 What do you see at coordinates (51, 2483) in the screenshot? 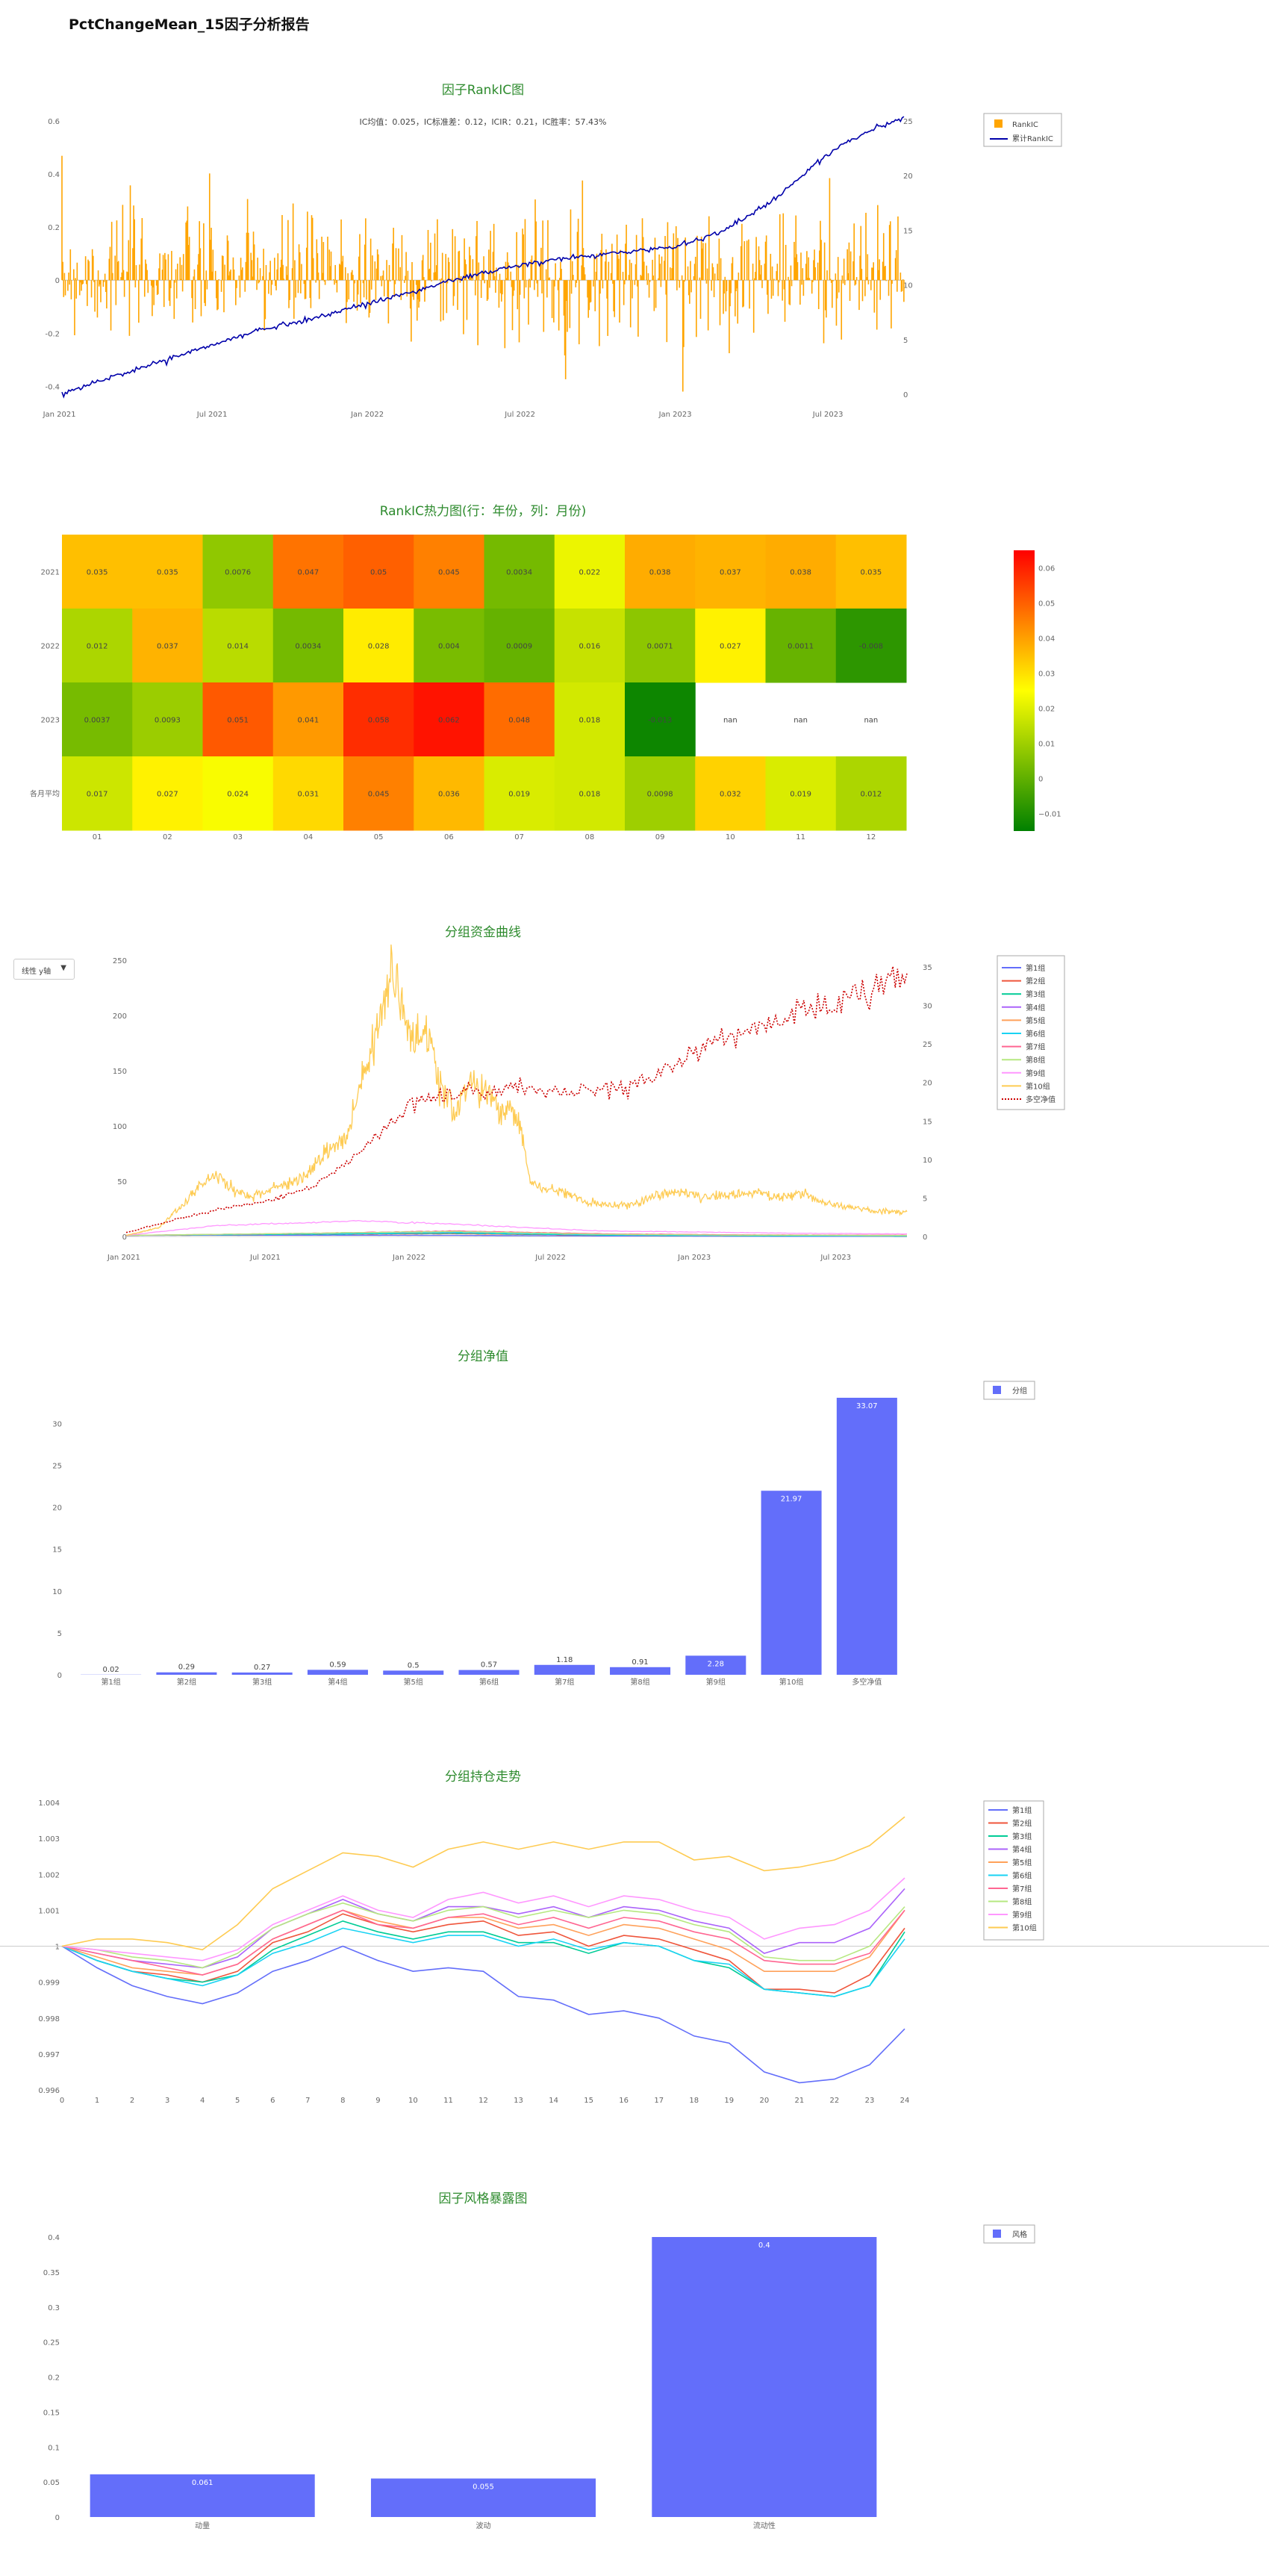
I see `y-tick-label: 0.05` at bounding box center [51, 2483].